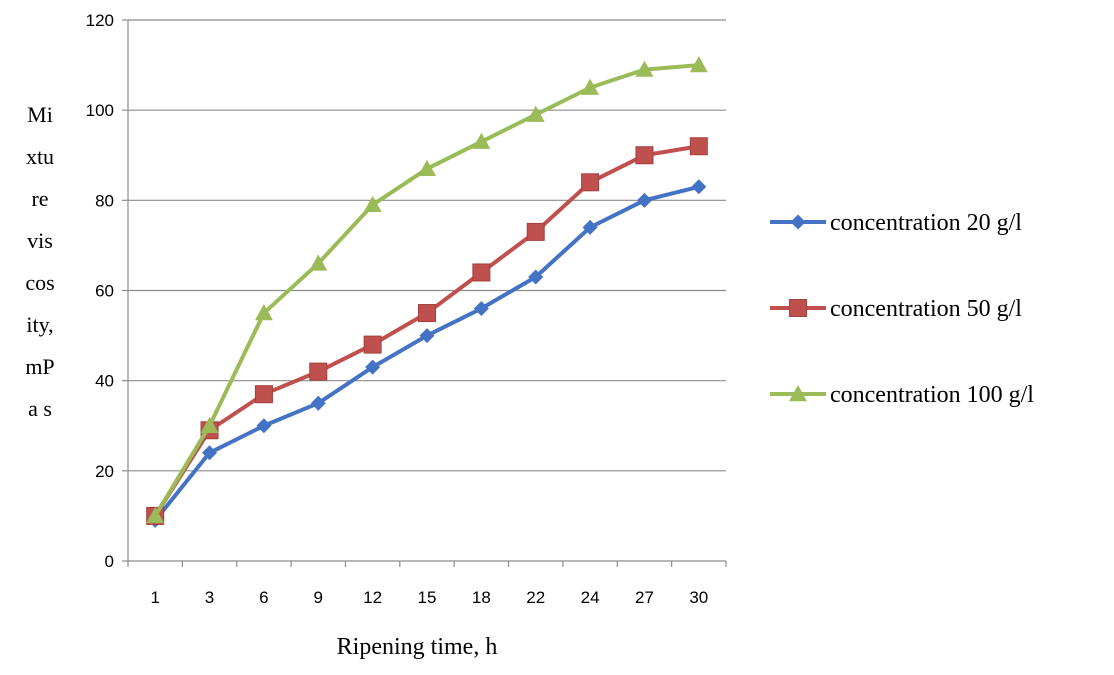 The height and width of the screenshot is (675, 1114). What do you see at coordinates (40, 156) in the screenshot?
I see `y-axis-label-line: xtu` at bounding box center [40, 156].